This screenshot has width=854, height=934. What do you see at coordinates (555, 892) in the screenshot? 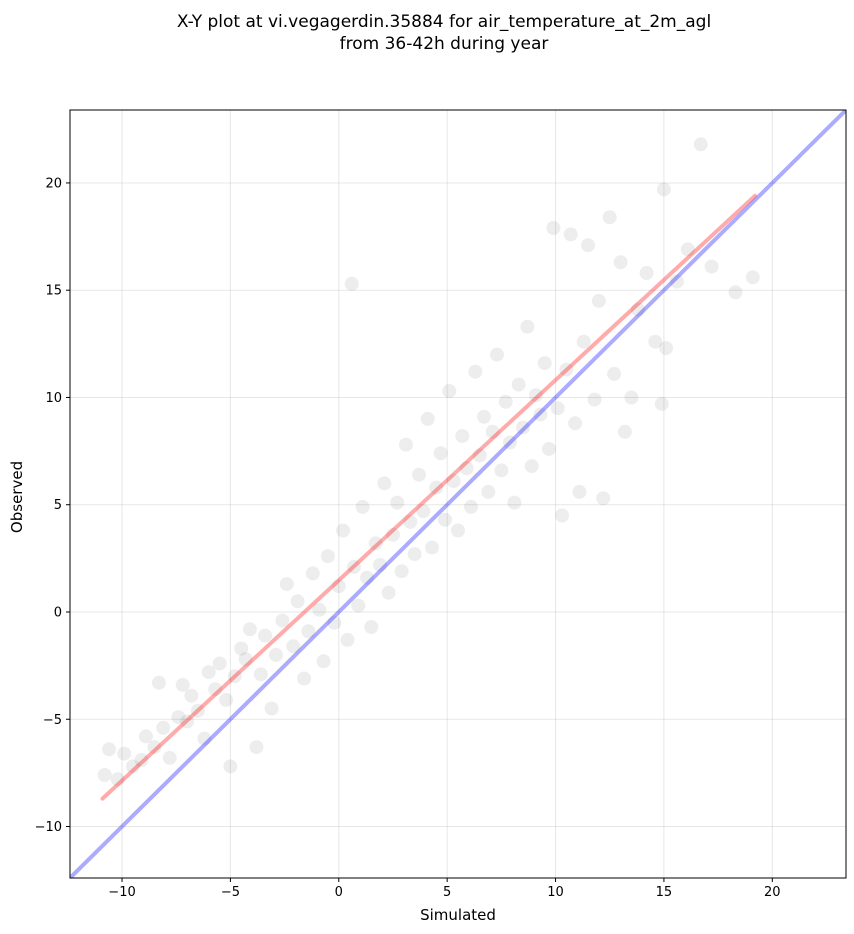
I see `x-tick-label: 10` at bounding box center [555, 892].